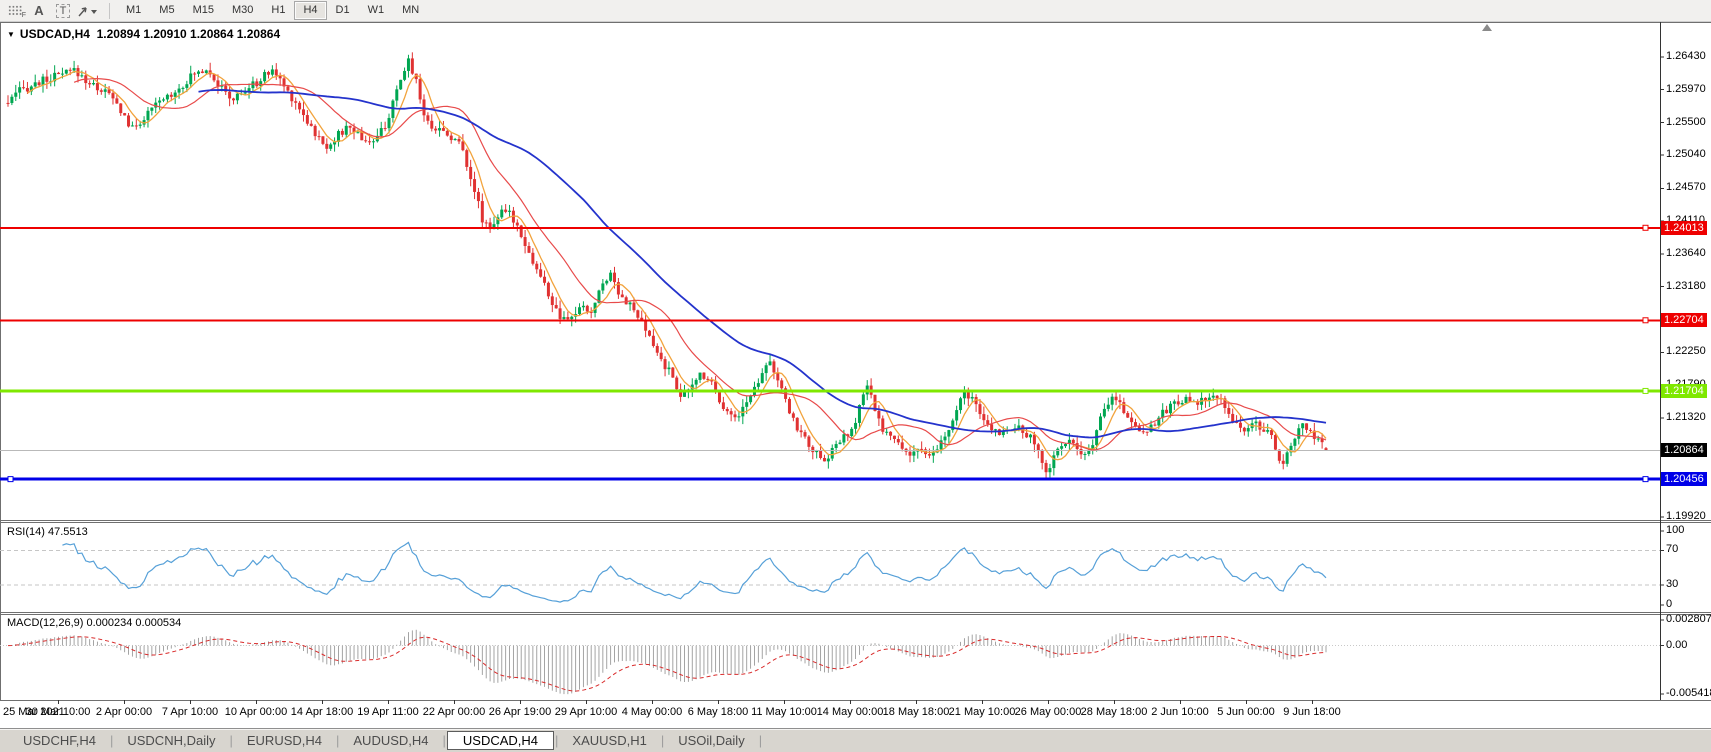  What do you see at coordinates (520, 712) in the screenshot?
I see `date-axis-label: 26 Apr 19:00` at bounding box center [520, 712].